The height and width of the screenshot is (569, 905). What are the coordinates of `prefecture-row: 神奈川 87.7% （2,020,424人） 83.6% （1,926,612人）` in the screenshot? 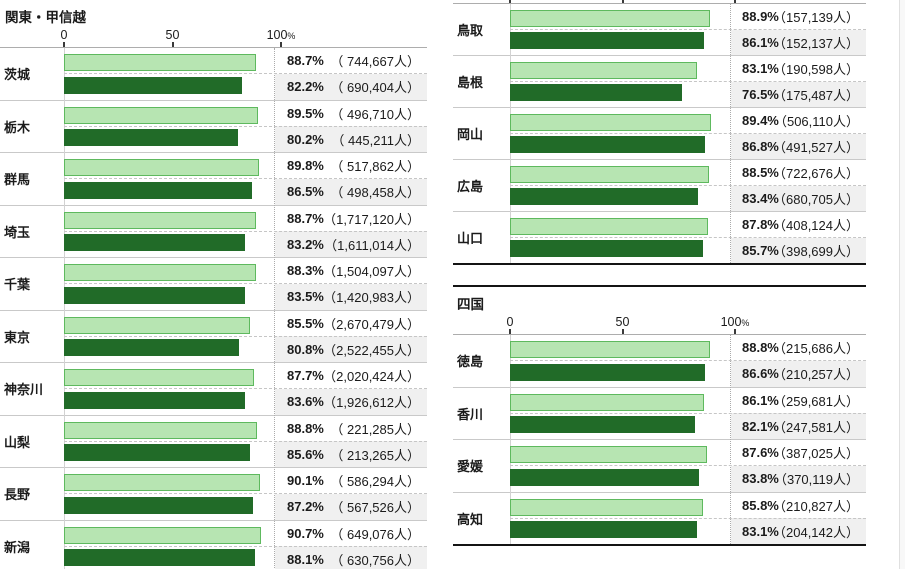 It's located at (213, 389).